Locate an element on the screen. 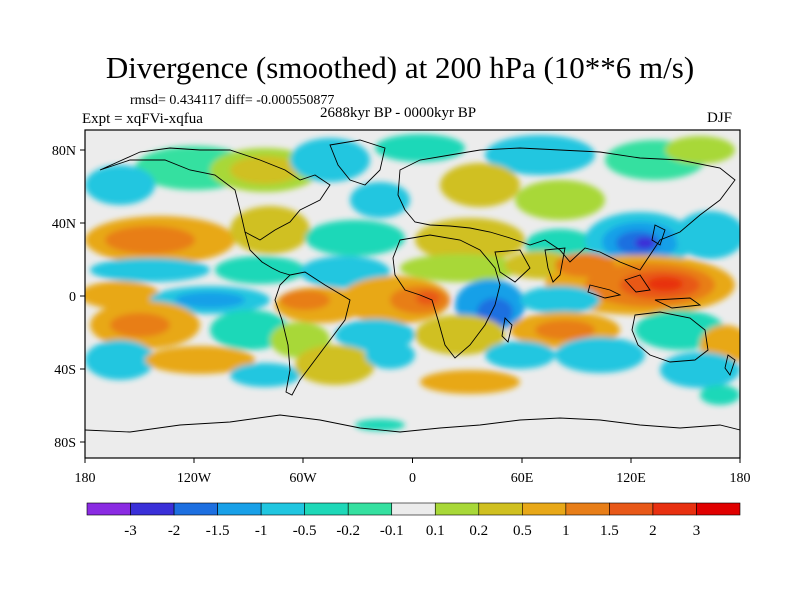 The width and height of the screenshot is (800, 600). colorbar-label: -1 is located at coordinates (261, 531).